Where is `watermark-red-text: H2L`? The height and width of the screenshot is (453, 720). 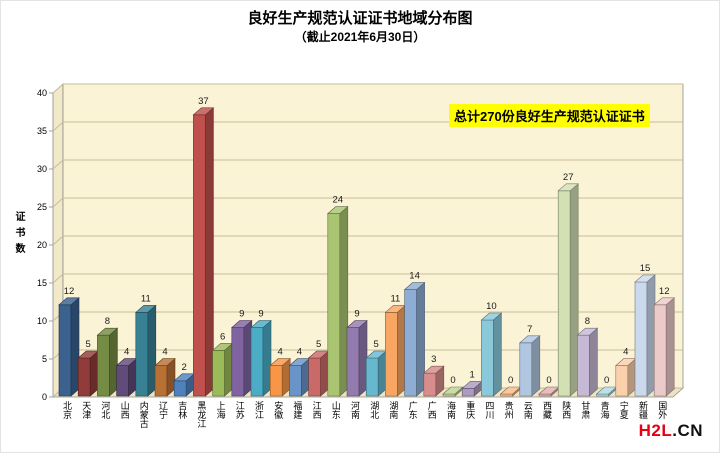 watermark-red-text: H2L is located at coordinates (655, 430).